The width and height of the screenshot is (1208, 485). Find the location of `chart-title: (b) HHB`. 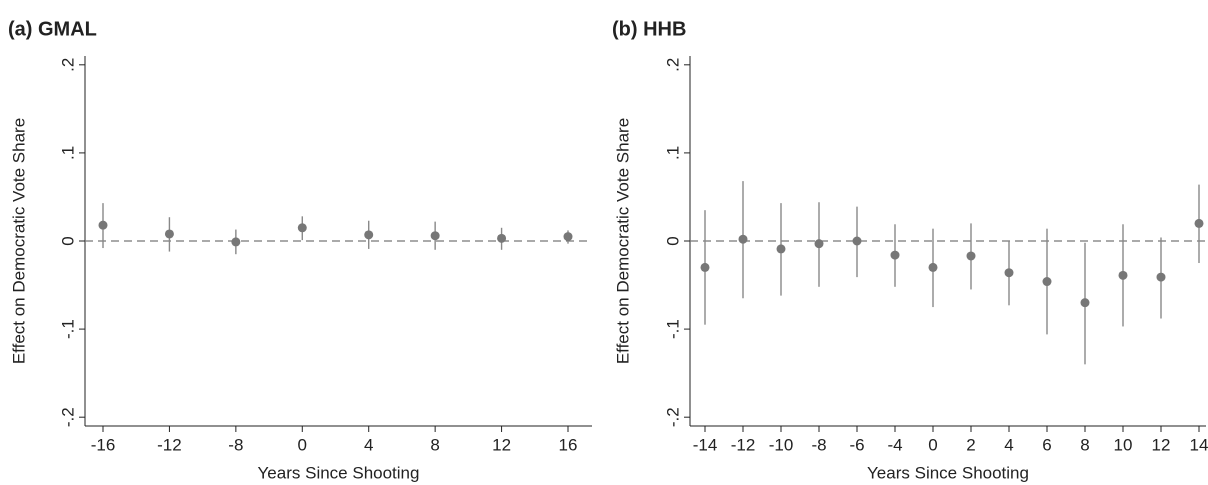

chart-title: (b) HHB is located at coordinates (649, 29).